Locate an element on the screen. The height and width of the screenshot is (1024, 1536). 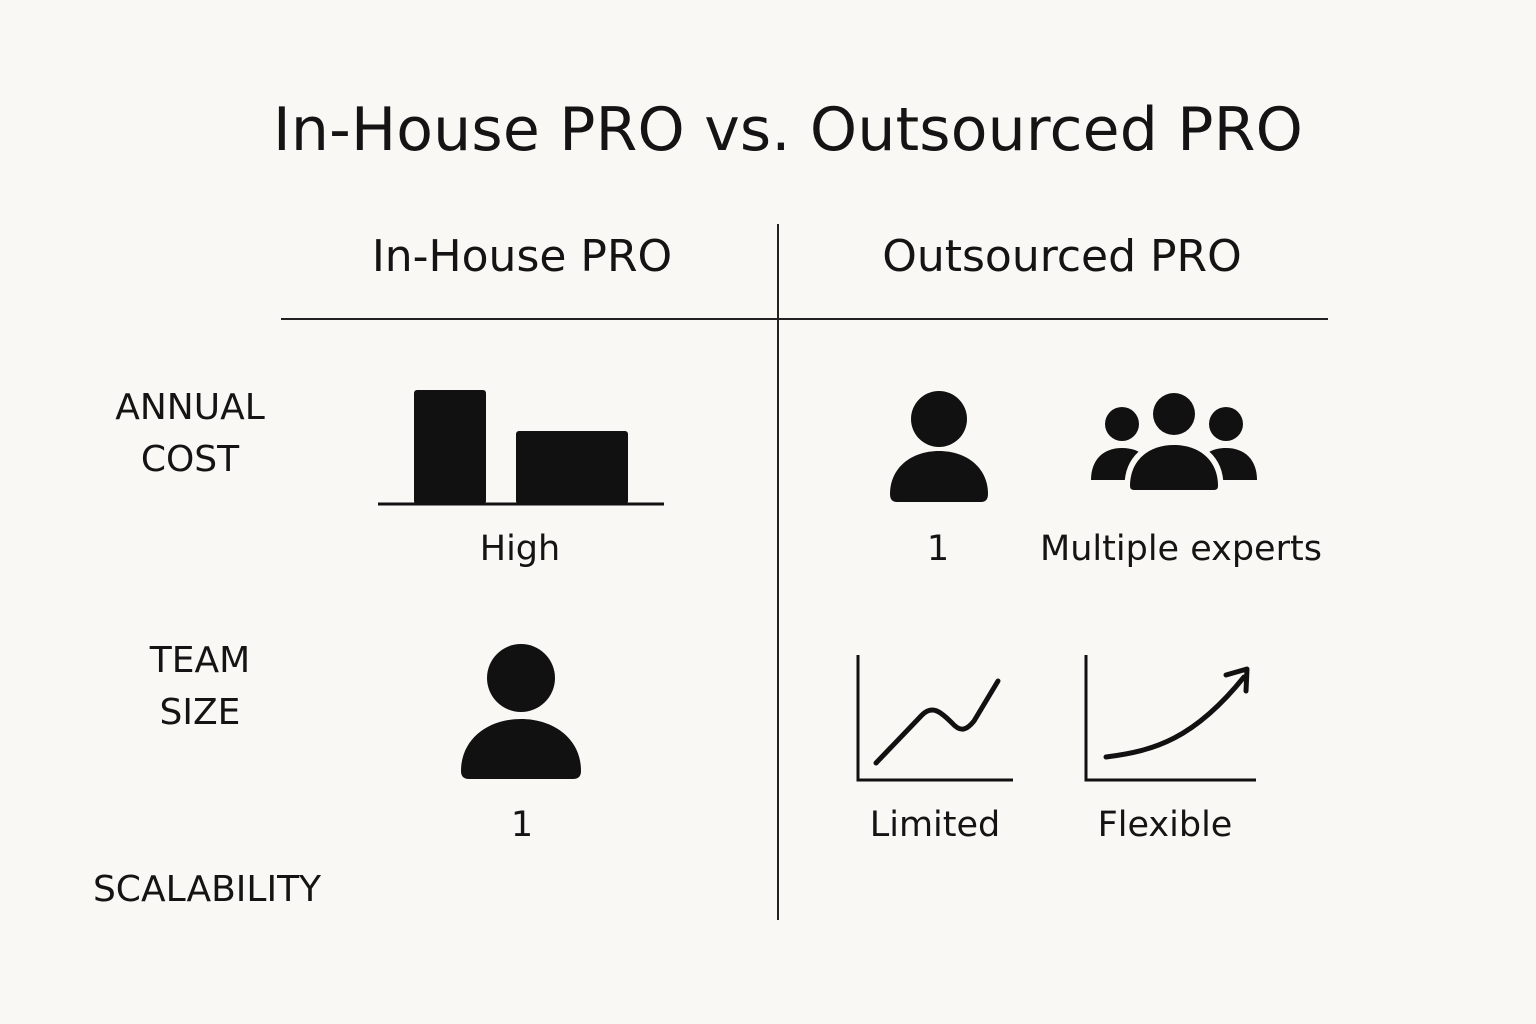
row-label-annual-cost-line-2: COST is located at coordinates (190, 459).